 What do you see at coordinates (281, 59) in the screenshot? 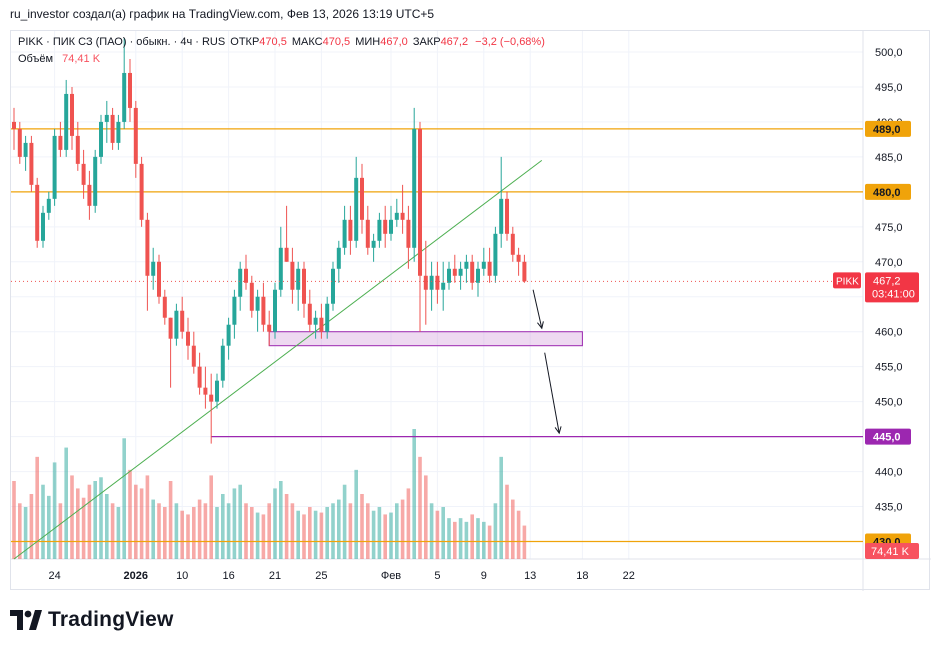
I see `volume-legend-row: Объём 74,41 K` at bounding box center [281, 59].